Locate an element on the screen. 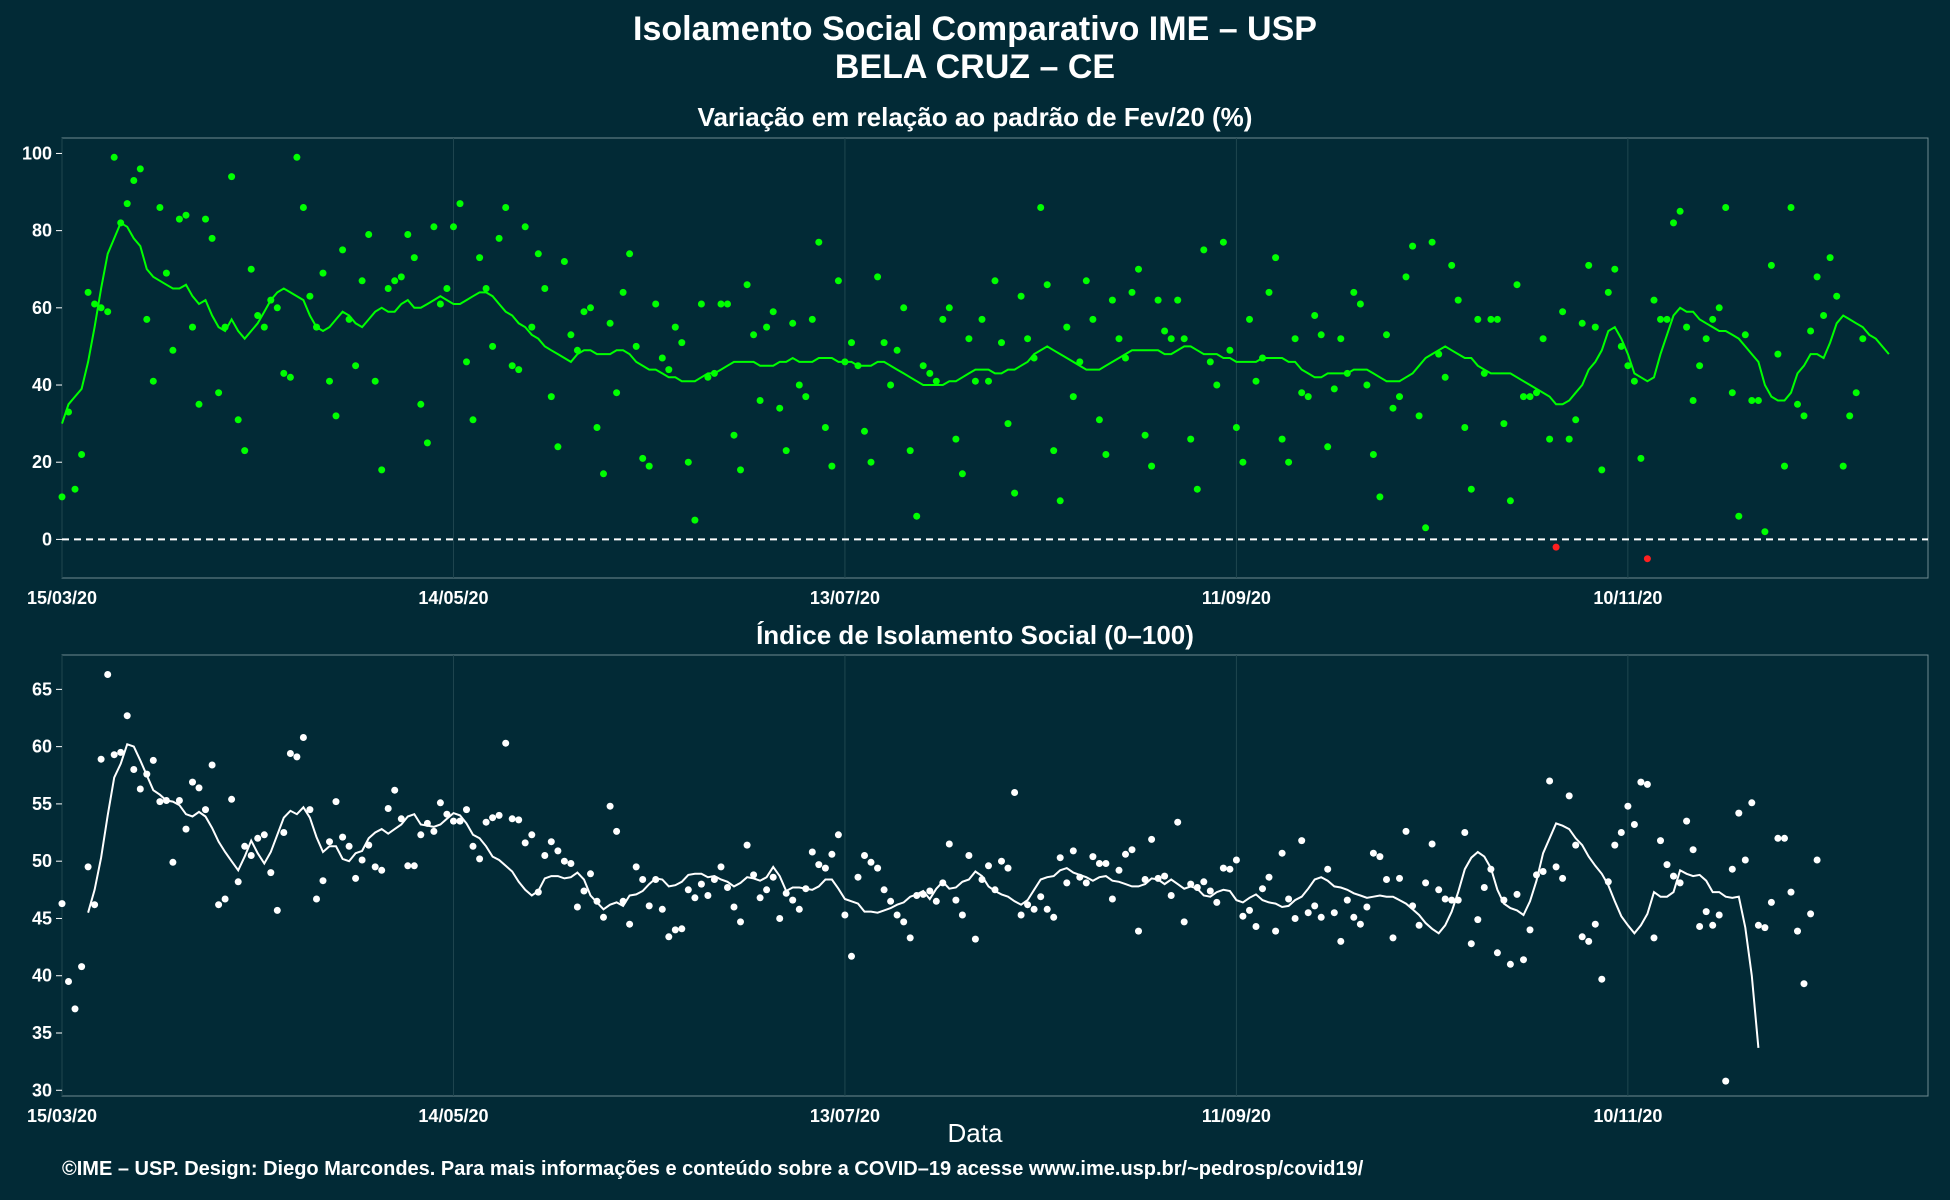 The image size is (1950, 1200). y-tick-label: 55 is located at coordinates (42, 804).